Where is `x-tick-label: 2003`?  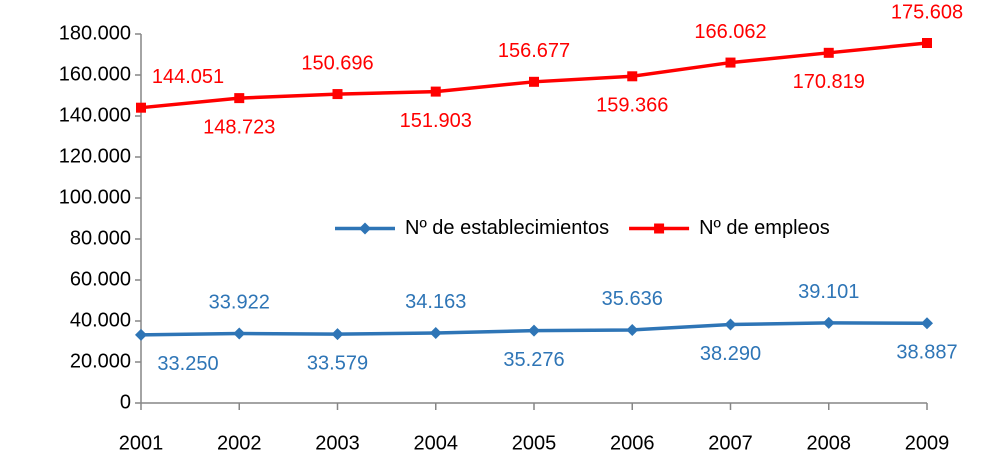
x-tick-label: 2003 is located at coordinates (337, 443).